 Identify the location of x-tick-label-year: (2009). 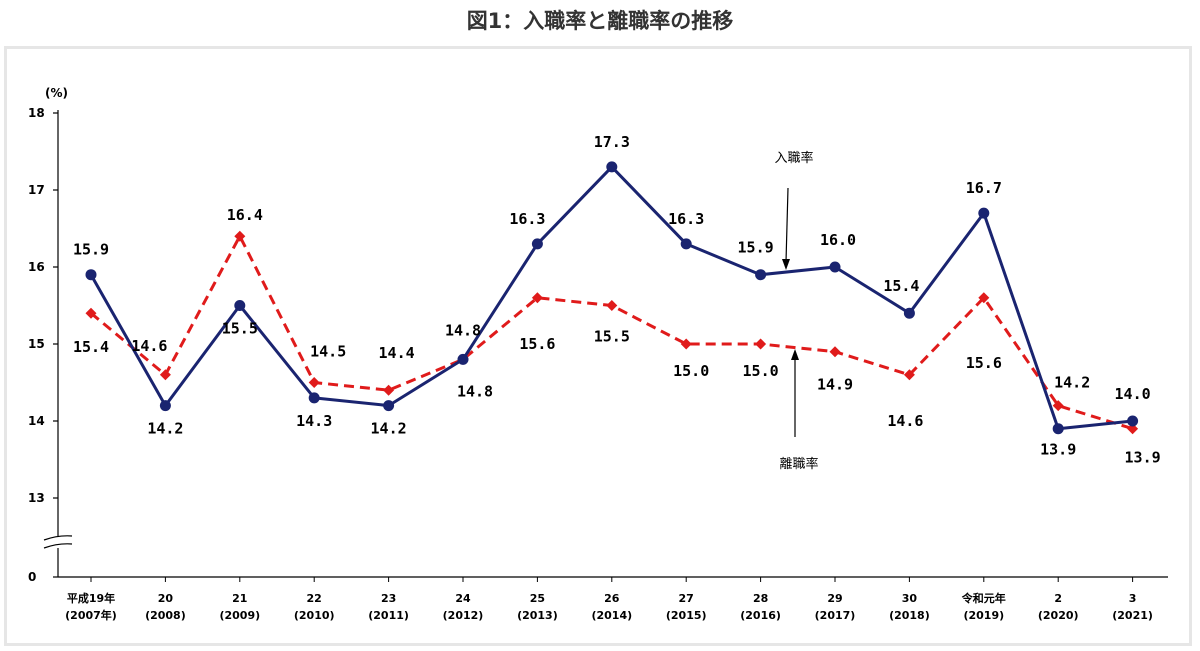
(239, 615).